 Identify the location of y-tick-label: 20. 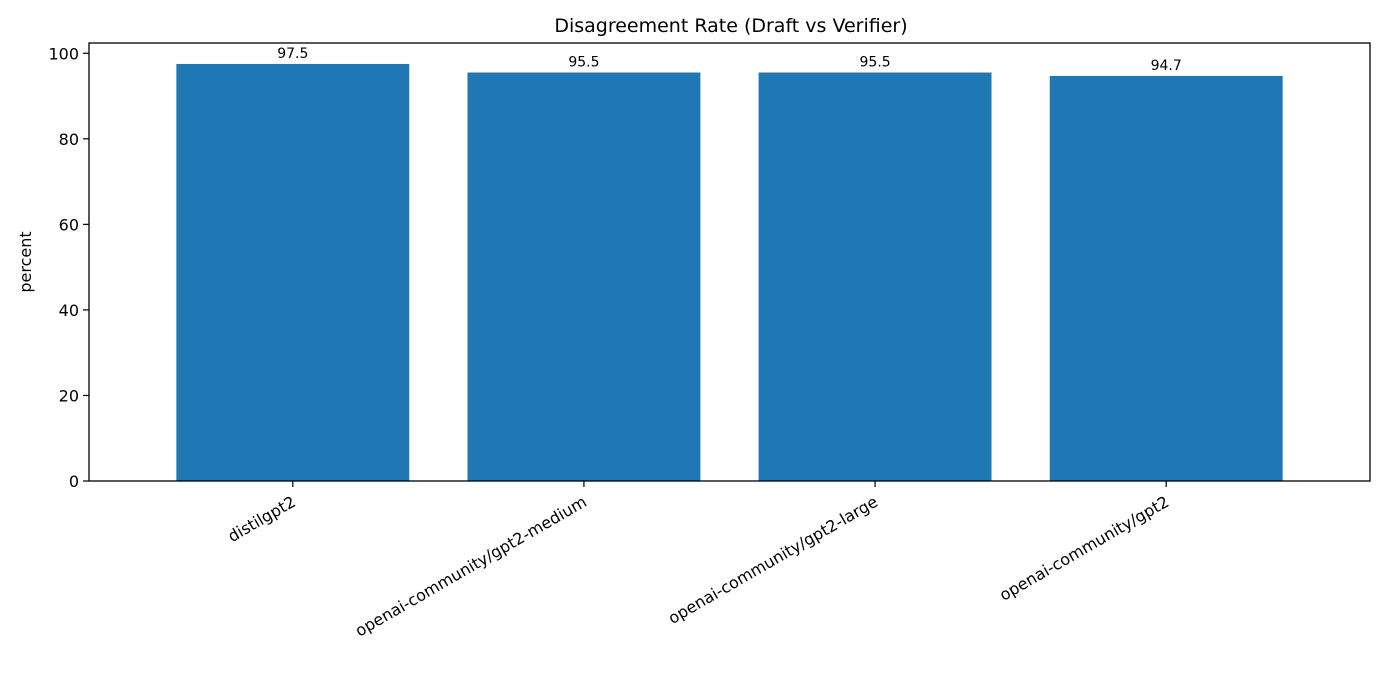
(69, 395).